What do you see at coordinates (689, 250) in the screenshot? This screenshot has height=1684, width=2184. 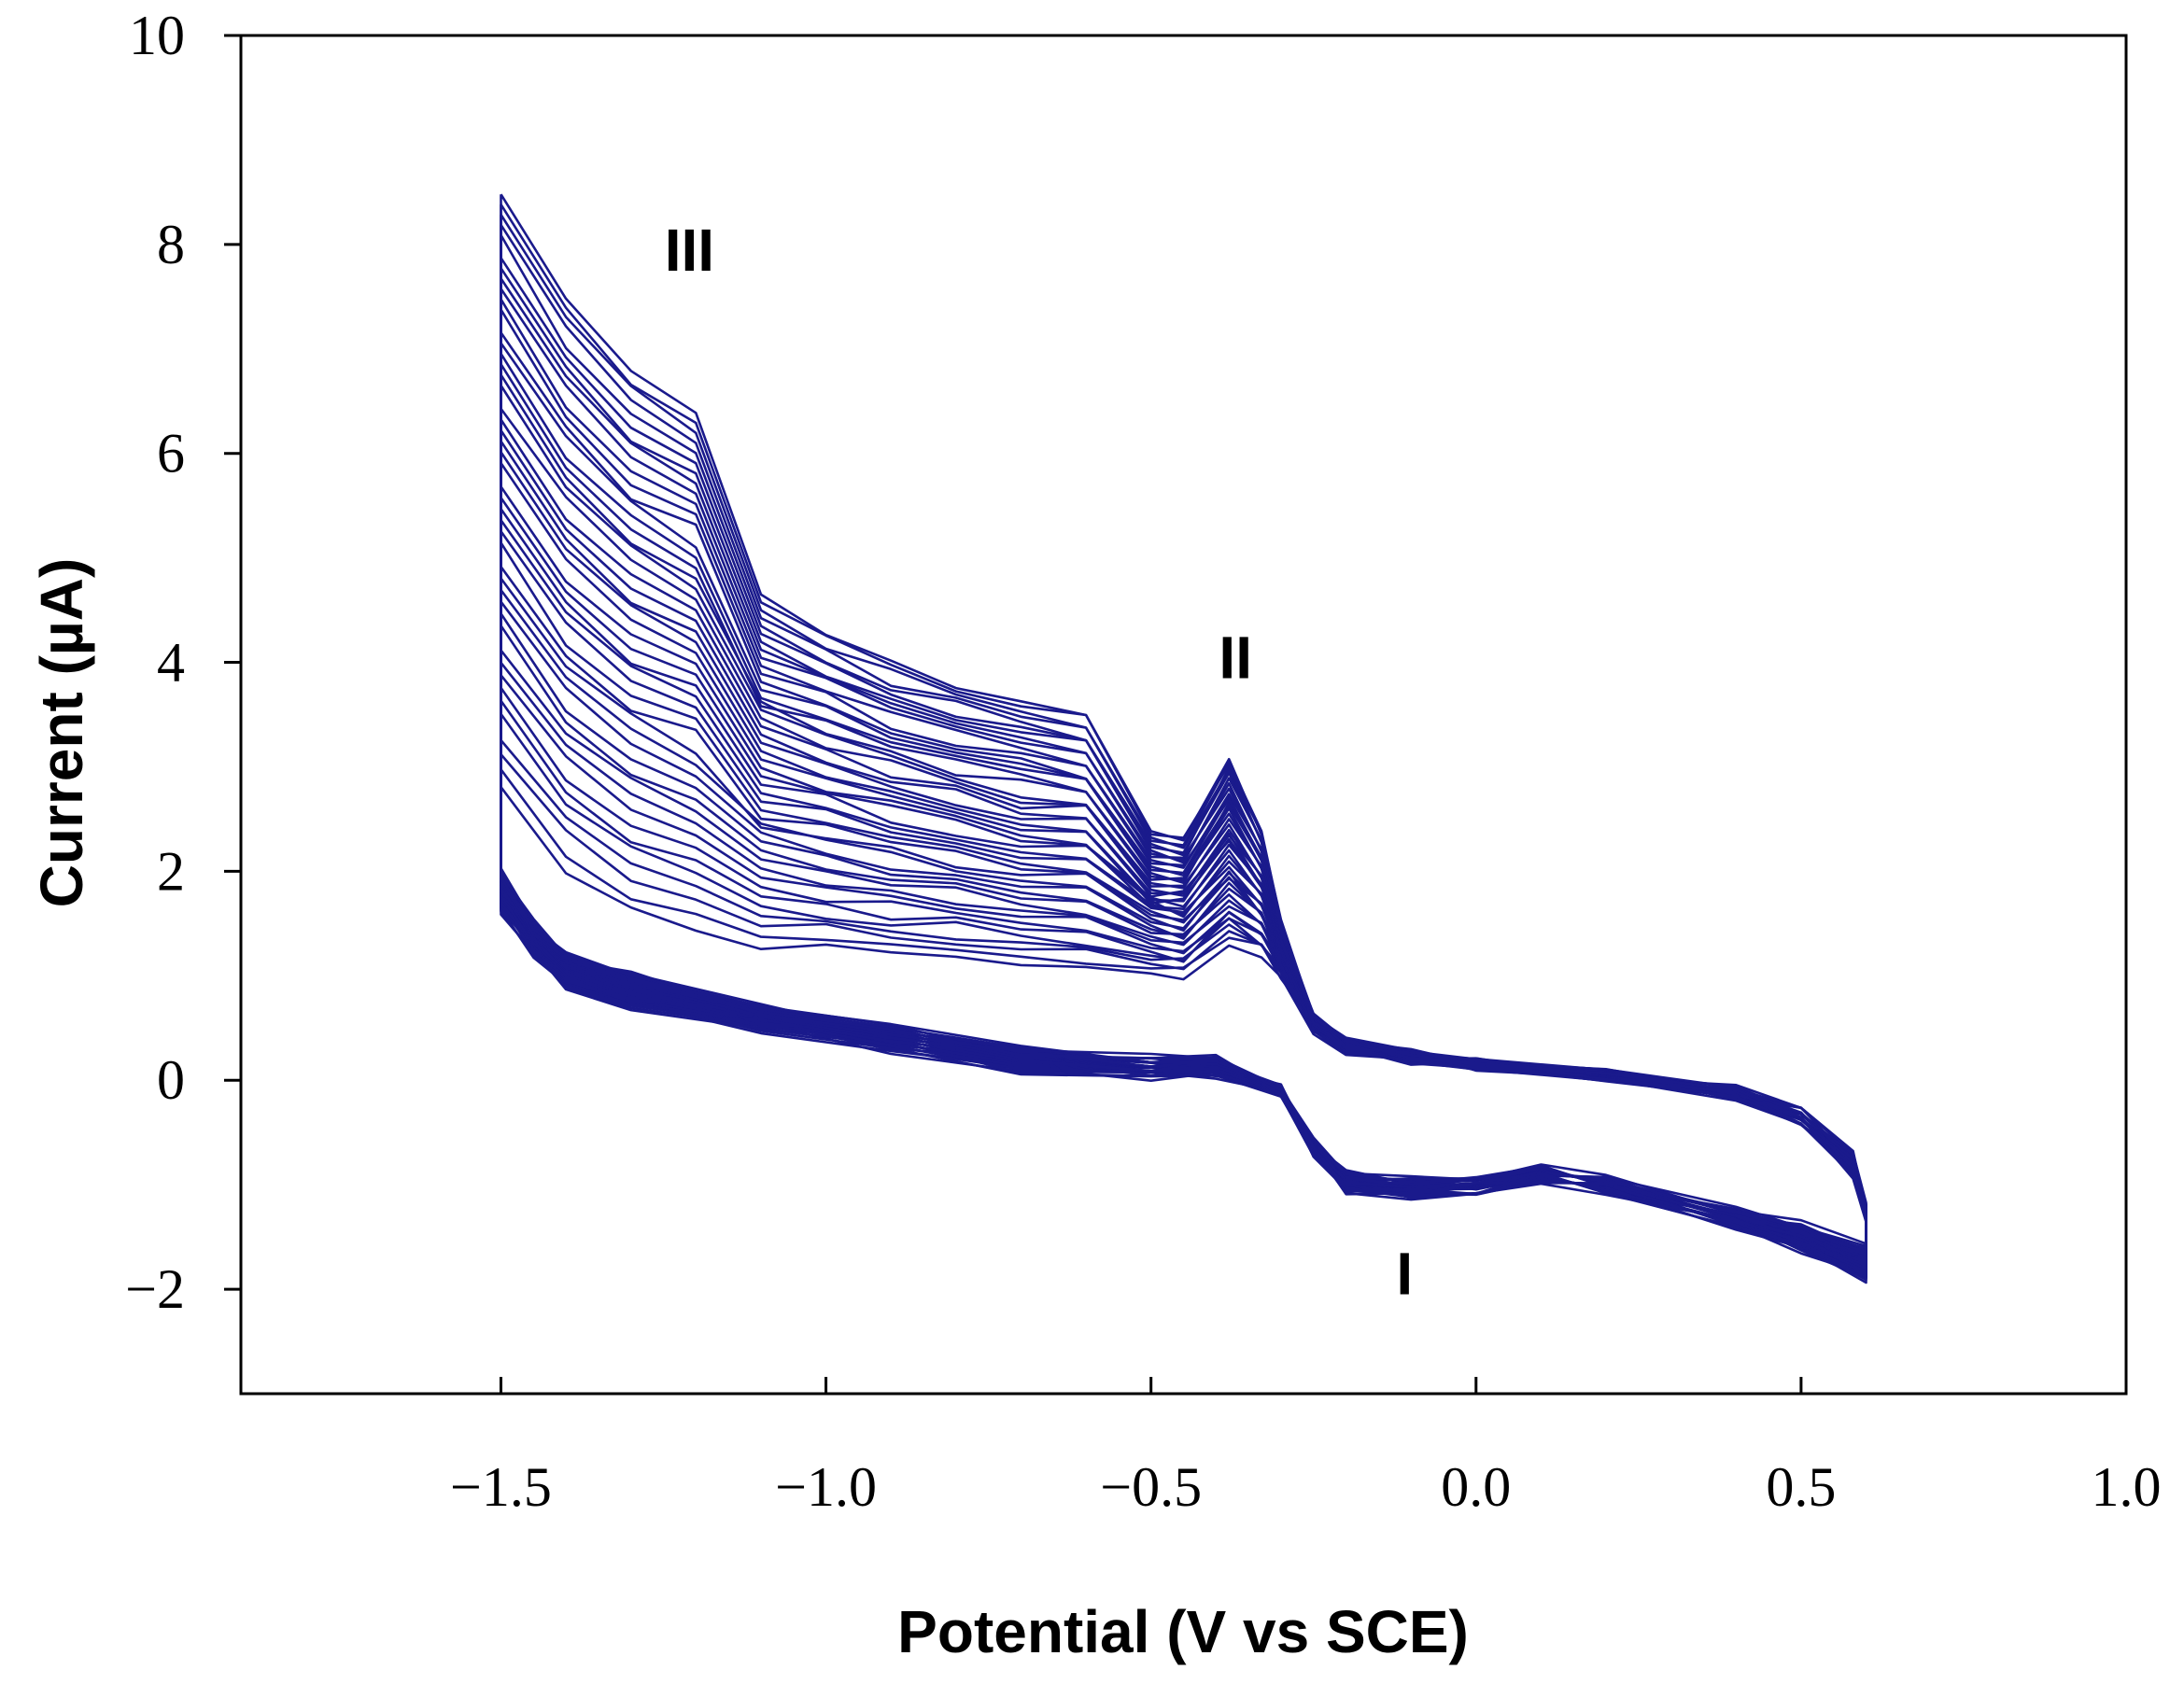 I see `peak-label: III` at bounding box center [689, 250].